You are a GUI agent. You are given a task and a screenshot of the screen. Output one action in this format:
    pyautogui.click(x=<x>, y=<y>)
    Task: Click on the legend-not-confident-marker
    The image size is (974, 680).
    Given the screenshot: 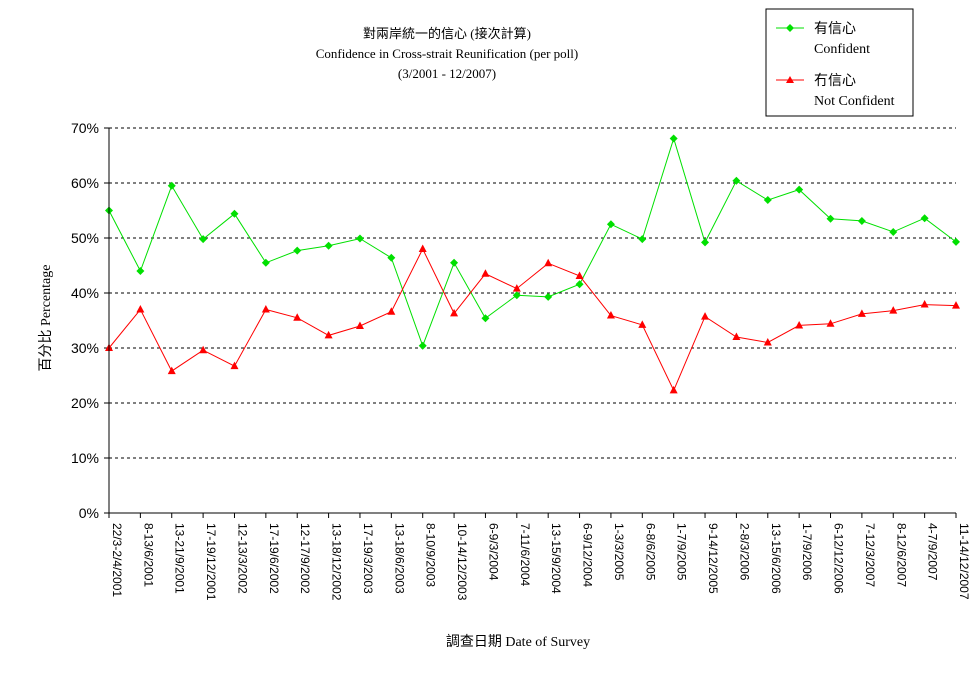 What is the action you would take?
    pyautogui.click(x=790, y=79)
    